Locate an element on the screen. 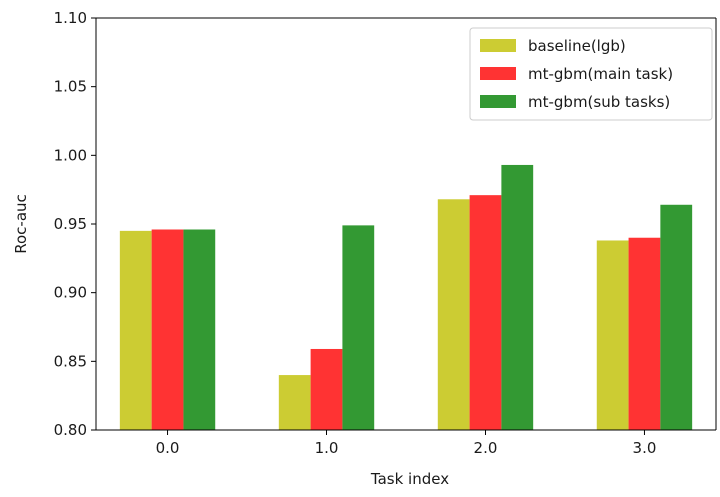 This screenshot has height=497, width=720. x-axis-title: Task index is located at coordinates (409, 479).